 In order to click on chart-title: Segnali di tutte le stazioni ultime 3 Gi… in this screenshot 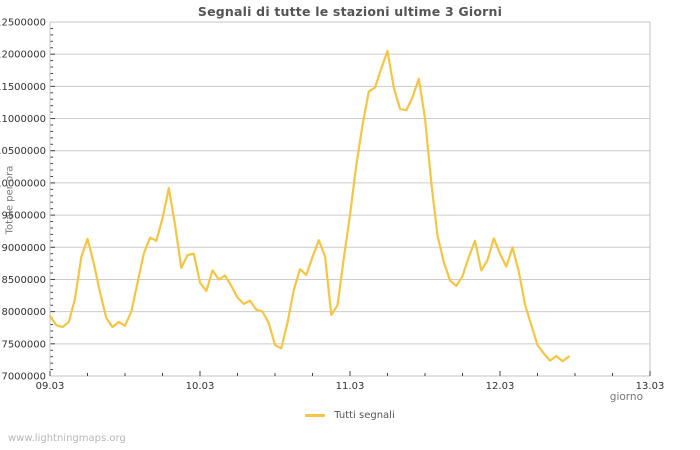, I will do `click(350, 11)`.